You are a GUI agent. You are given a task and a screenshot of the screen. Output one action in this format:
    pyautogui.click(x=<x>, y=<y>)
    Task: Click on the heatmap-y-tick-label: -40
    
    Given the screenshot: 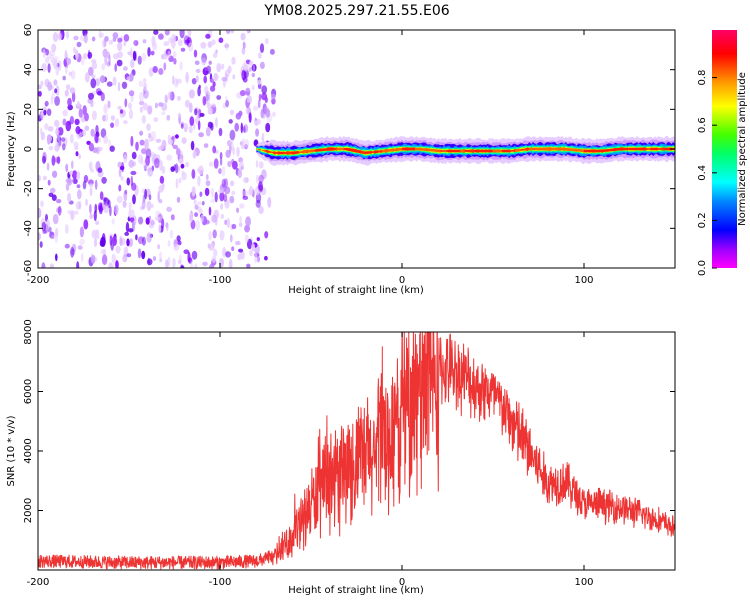 What is the action you would take?
    pyautogui.click(x=28, y=228)
    